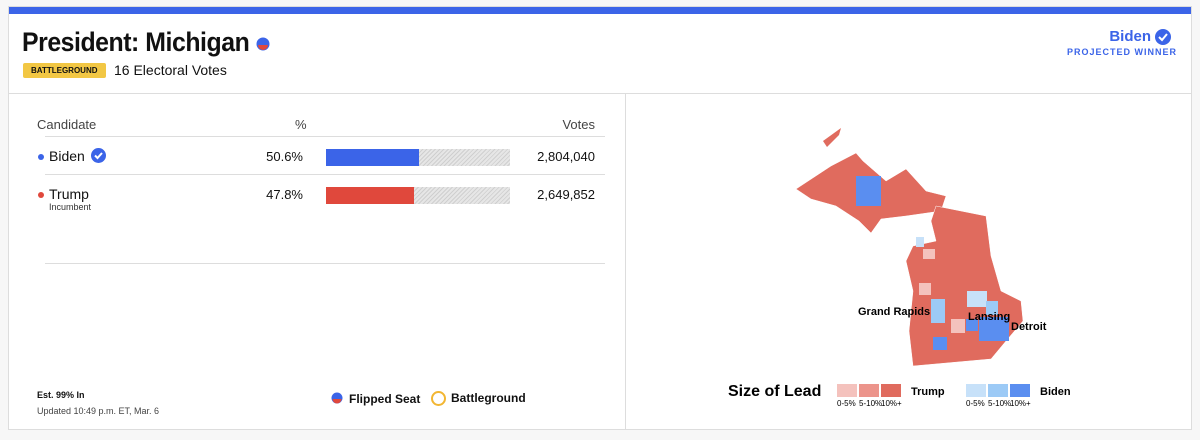 This screenshot has height=440, width=1200. Describe the element at coordinates (69, 194) in the screenshot. I see `candidate-name: Trump` at that location.